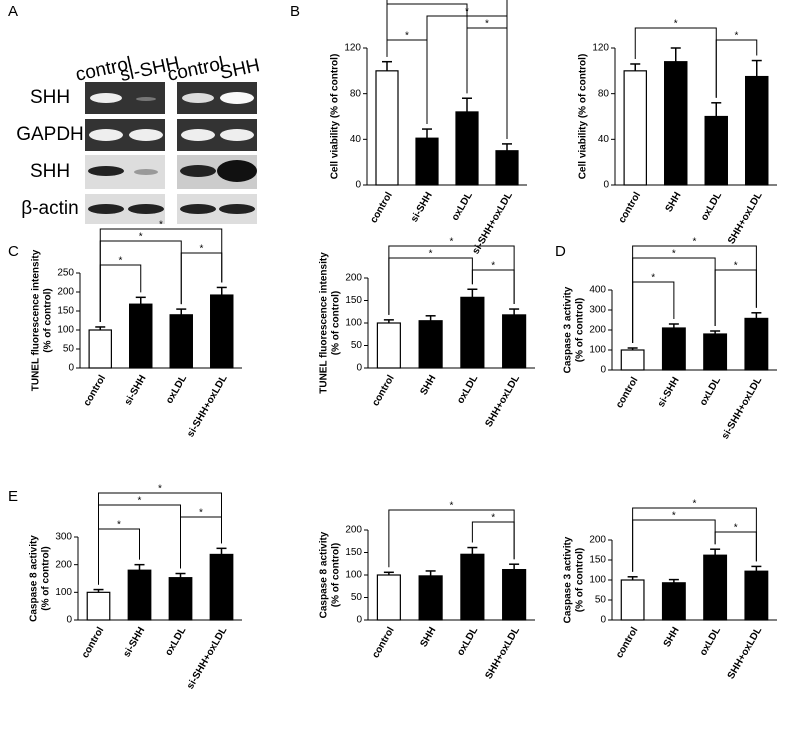 The height and width of the screenshot is (736, 800). I want to click on y-tick-label: 120, so click(352, 48).